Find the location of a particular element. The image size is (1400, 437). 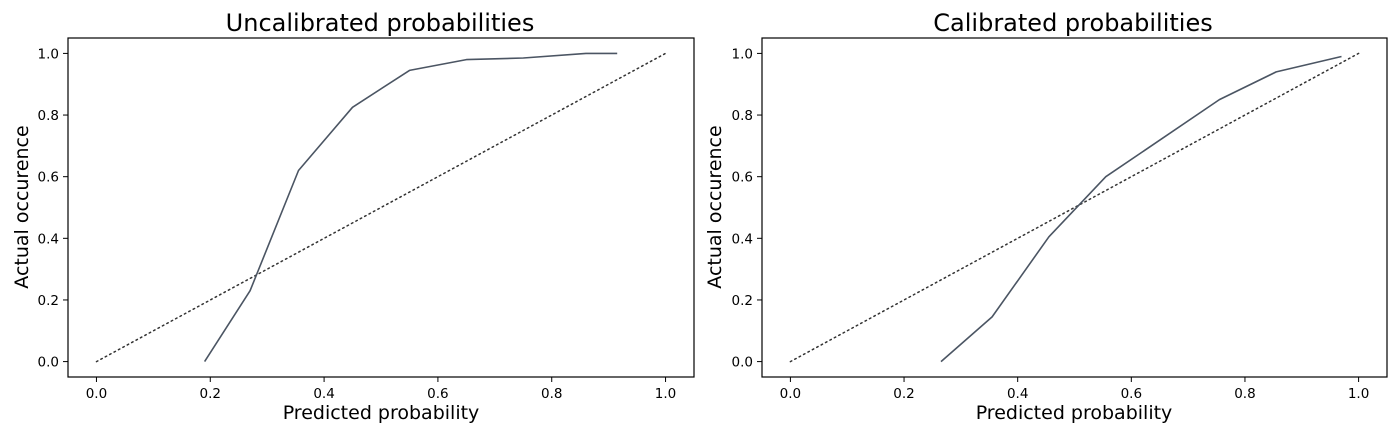

chart-title: Calibrated probabilities is located at coordinates (1072, 23).